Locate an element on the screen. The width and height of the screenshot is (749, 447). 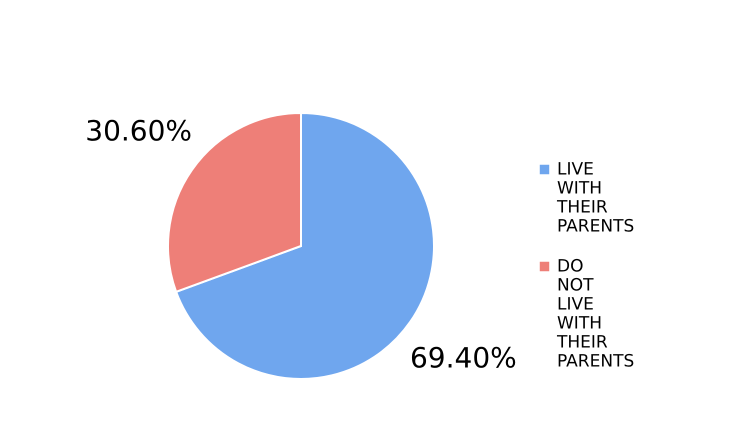
data-label: 69.40% is located at coordinates (463, 357).